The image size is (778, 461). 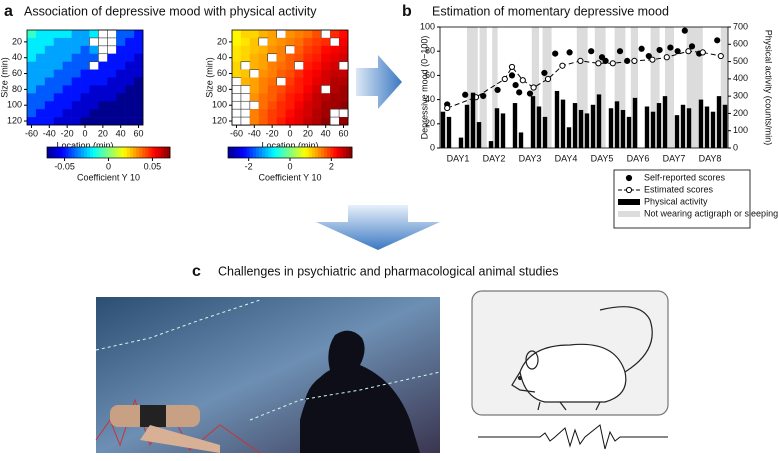 I want to click on y2-tick-label: 500, so click(x=740, y=61).